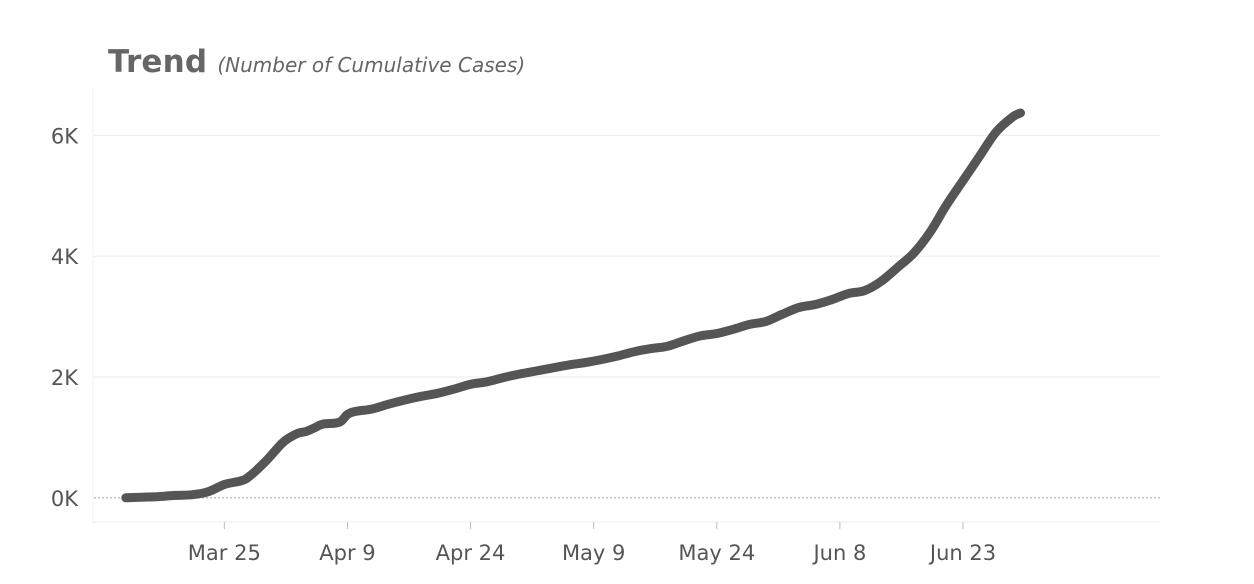 The height and width of the screenshot is (584, 1254). I want to click on chart-title-row: Trend (Number of Cumulative Cases), so click(316, 62).